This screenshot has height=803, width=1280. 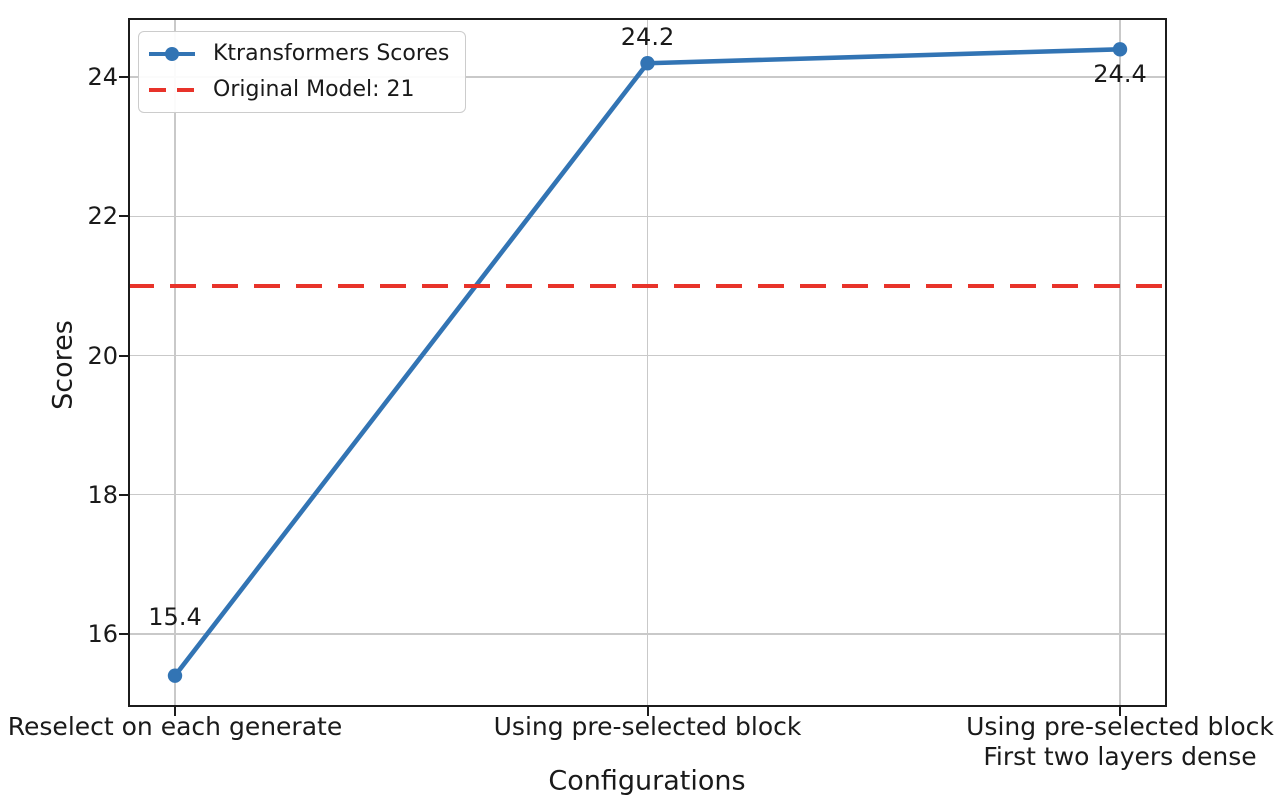 What do you see at coordinates (102, 355) in the screenshot?
I see `y-tick-label: 20` at bounding box center [102, 355].